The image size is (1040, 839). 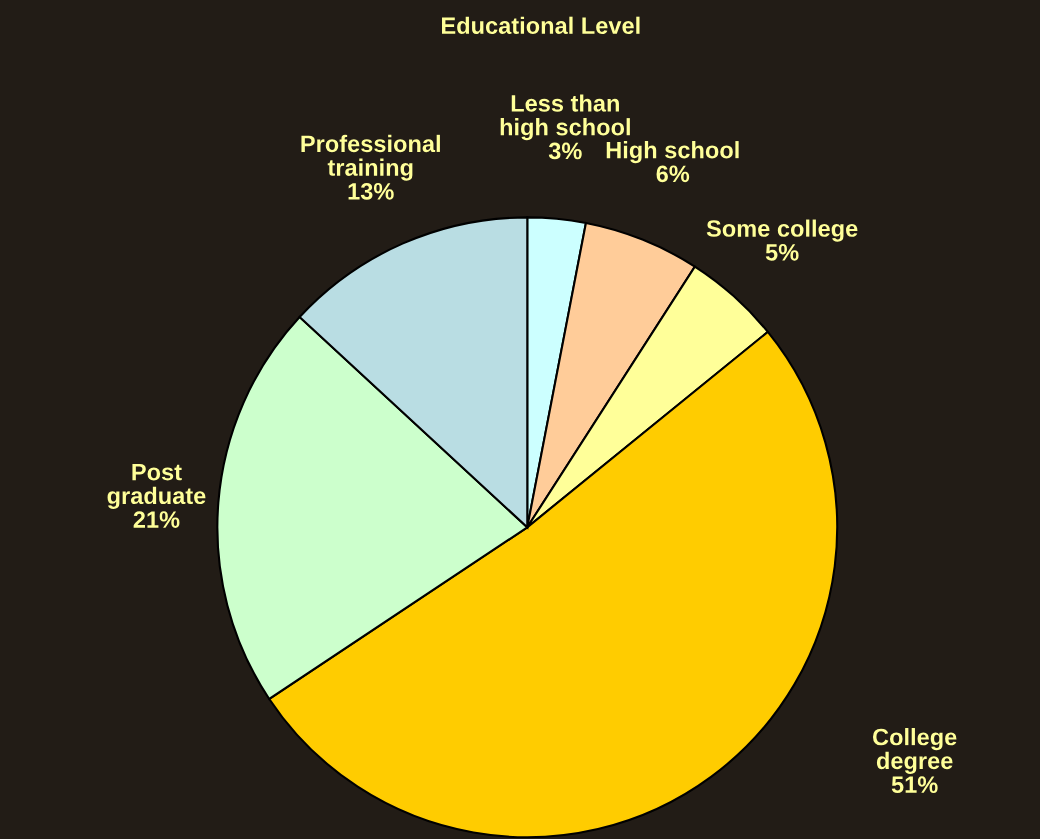 I want to click on chart-title: Educational Level, so click(x=541, y=25).